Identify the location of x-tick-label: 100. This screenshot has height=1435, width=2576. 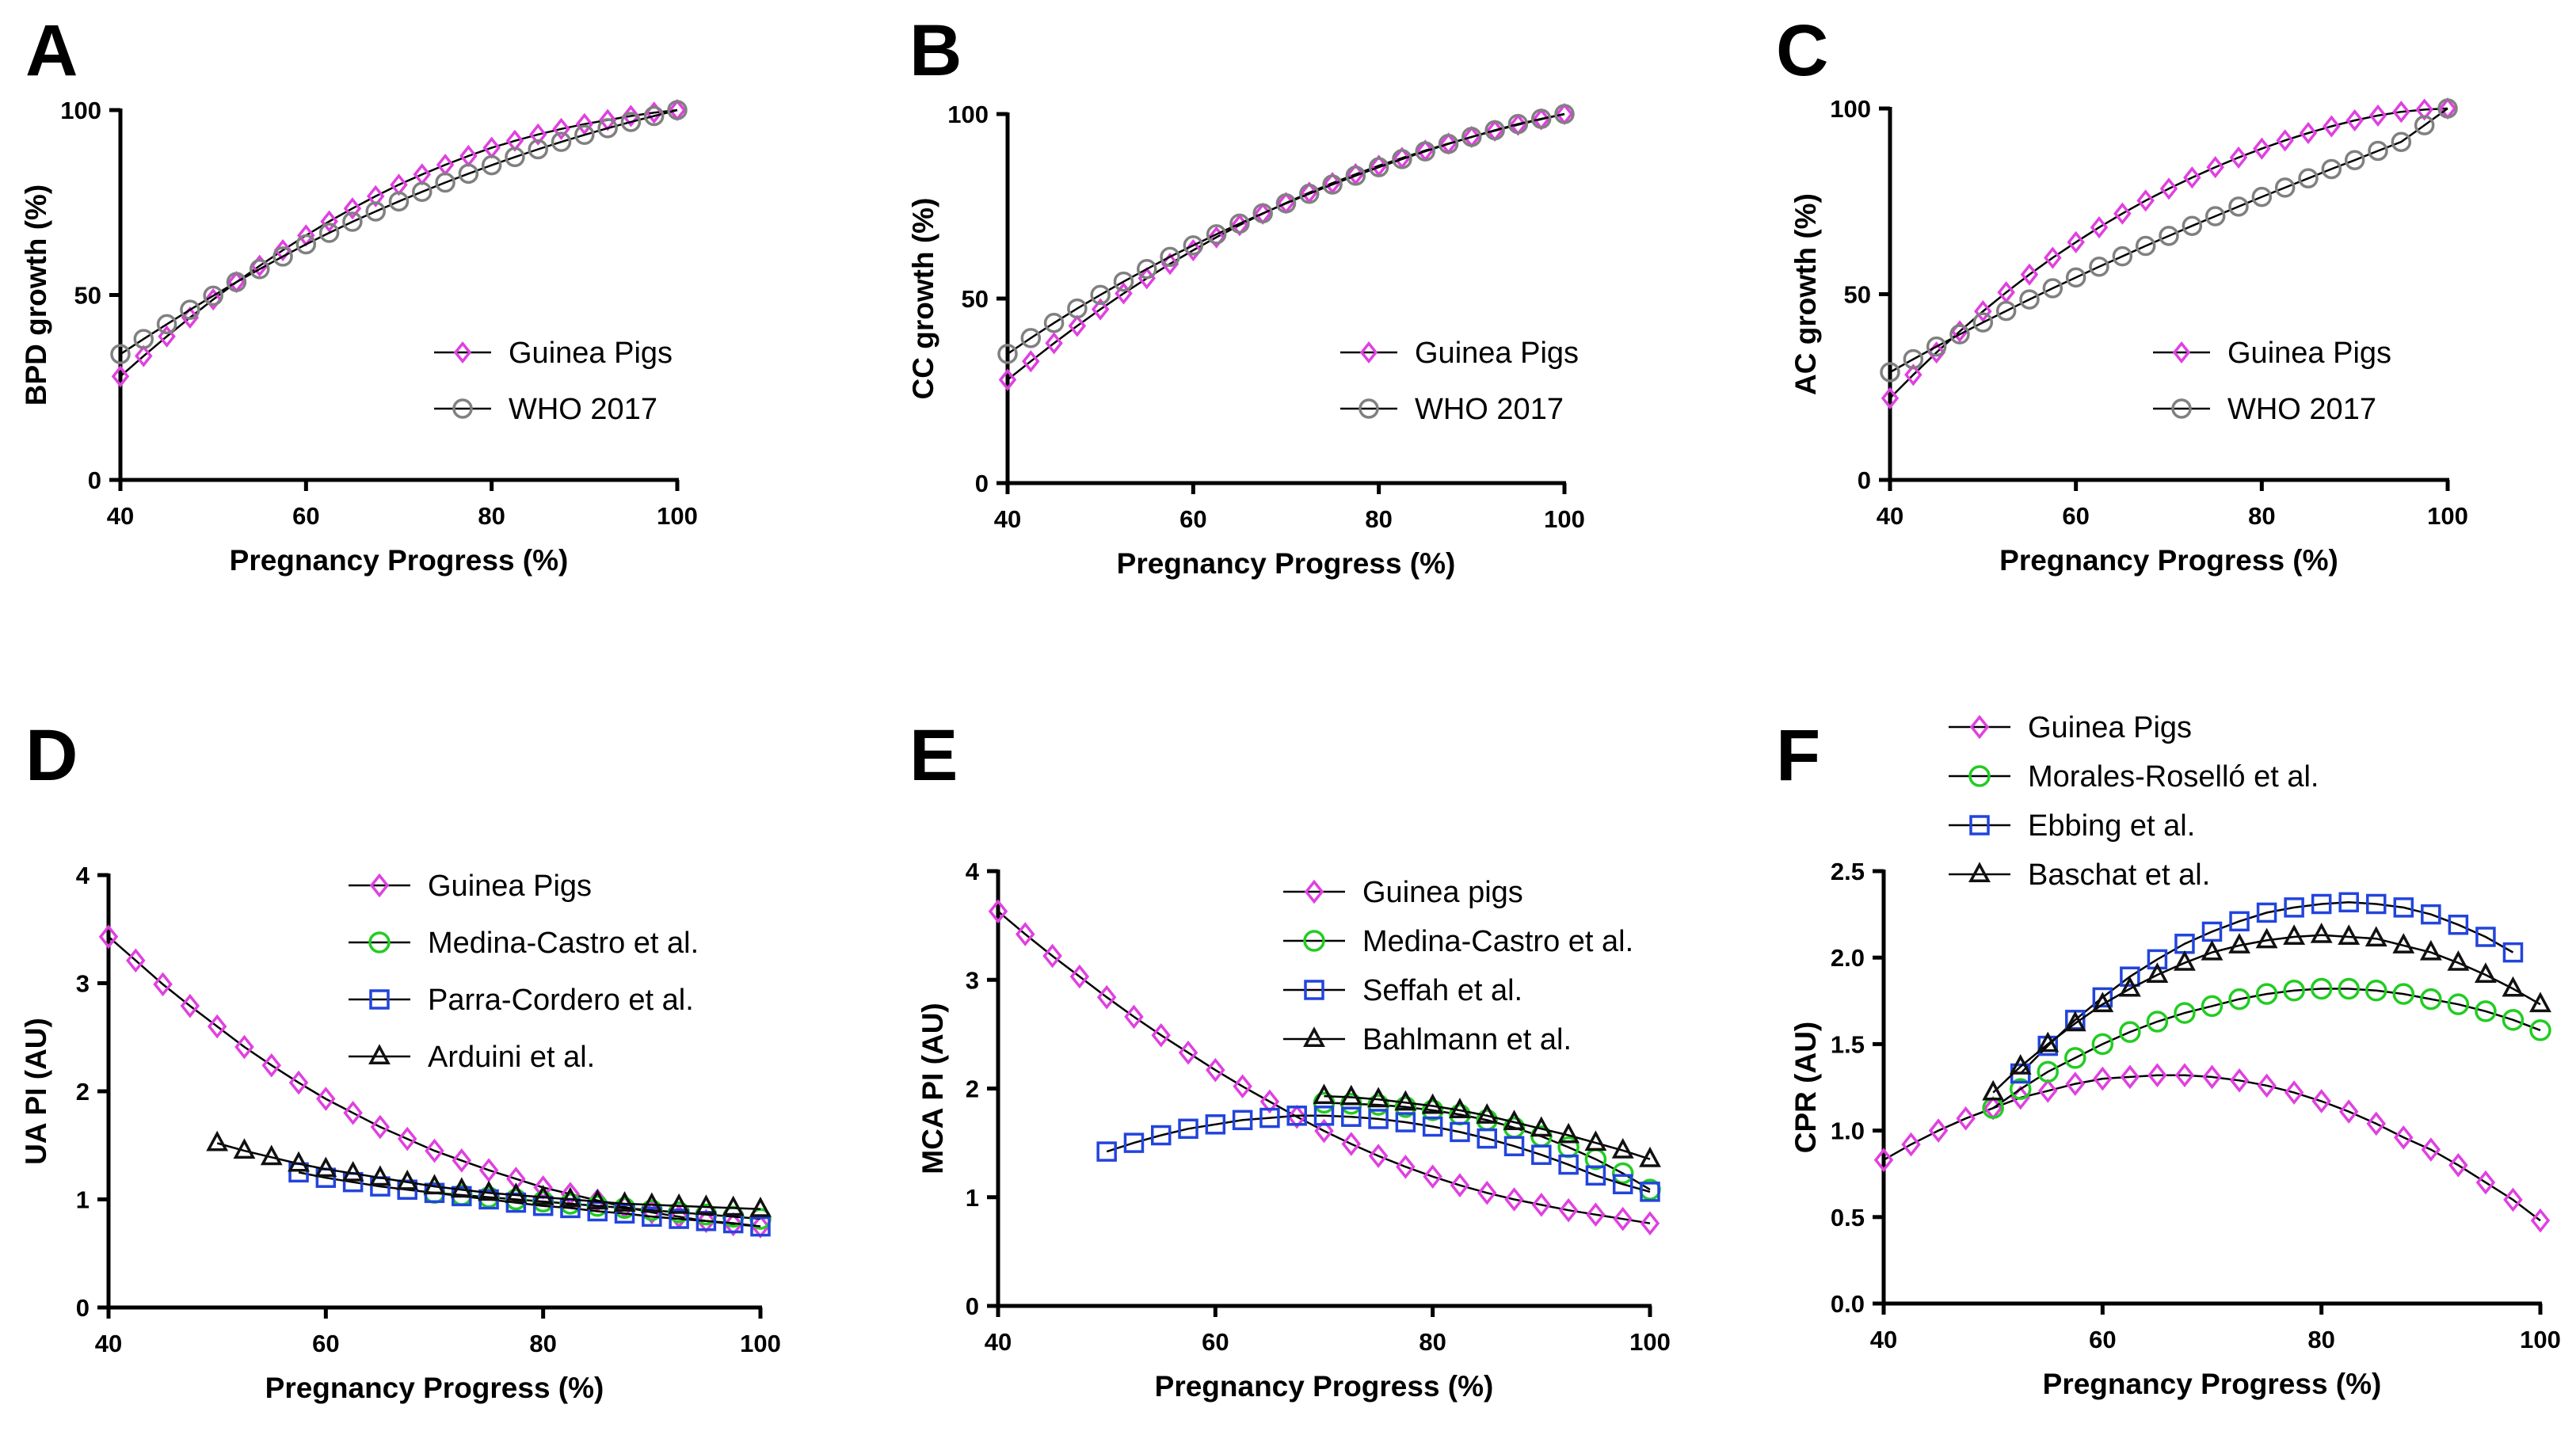
(2540, 1340).